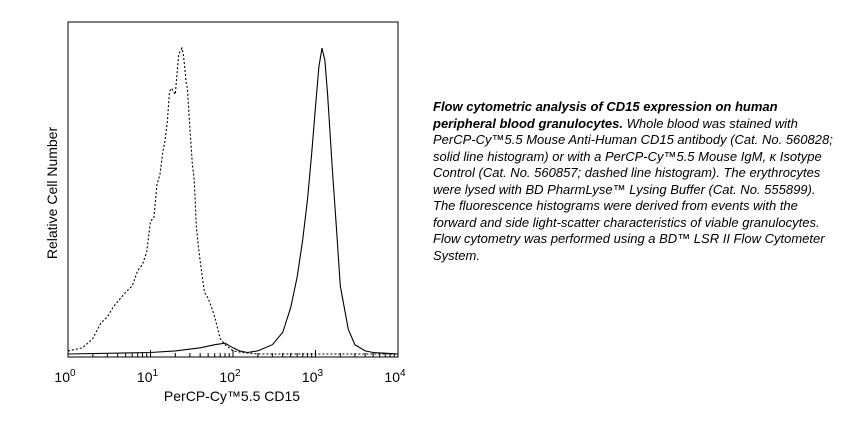 The image size is (859, 425). Describe the element at coordinates (395, 376) in the screenshot. I see `x-tick-label: 10⁴` at that location.